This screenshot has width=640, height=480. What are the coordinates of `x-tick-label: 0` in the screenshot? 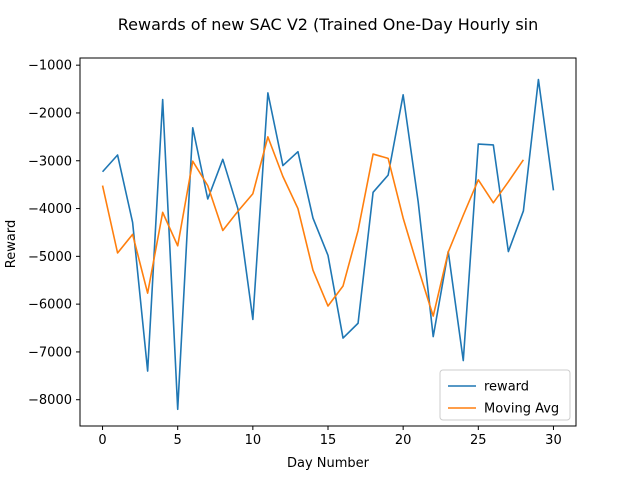 It's located at (102, 440).